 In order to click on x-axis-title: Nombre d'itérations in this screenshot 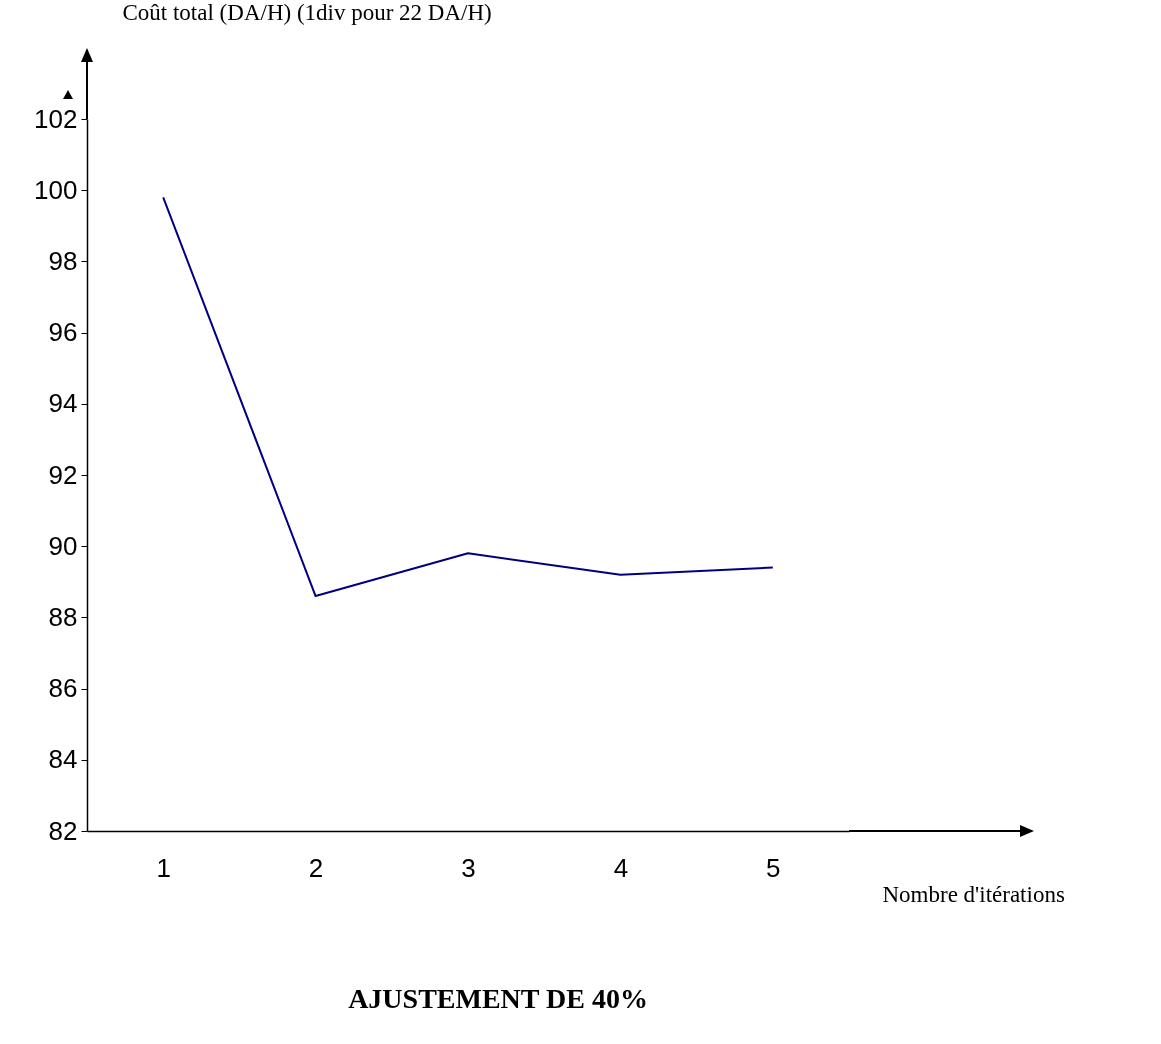, I will do `click(973, 894)`.